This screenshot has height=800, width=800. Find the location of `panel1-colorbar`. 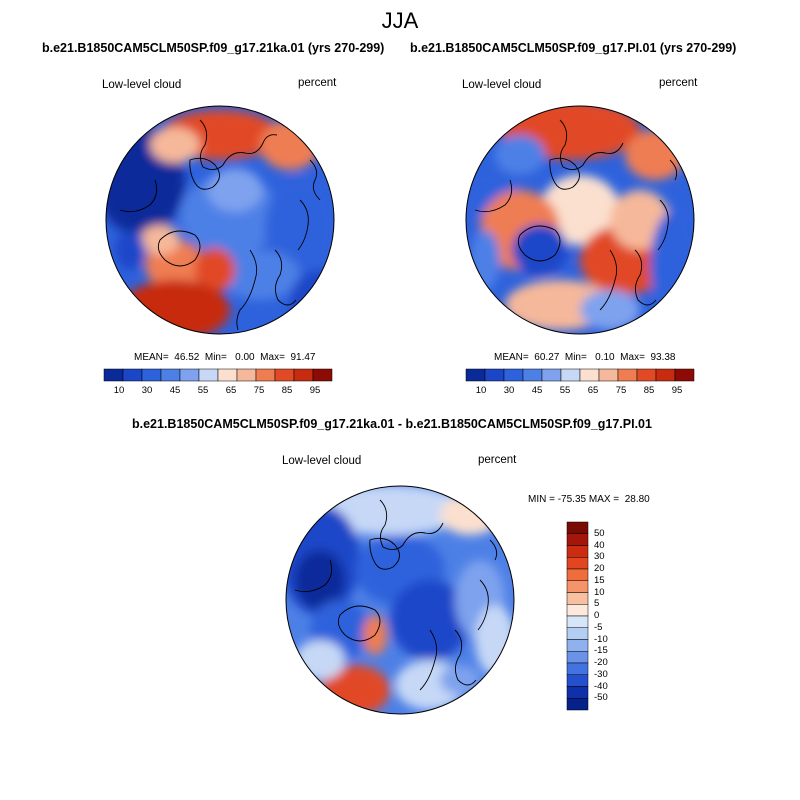

panel1-colorbar is located at coordinates (218, 375).